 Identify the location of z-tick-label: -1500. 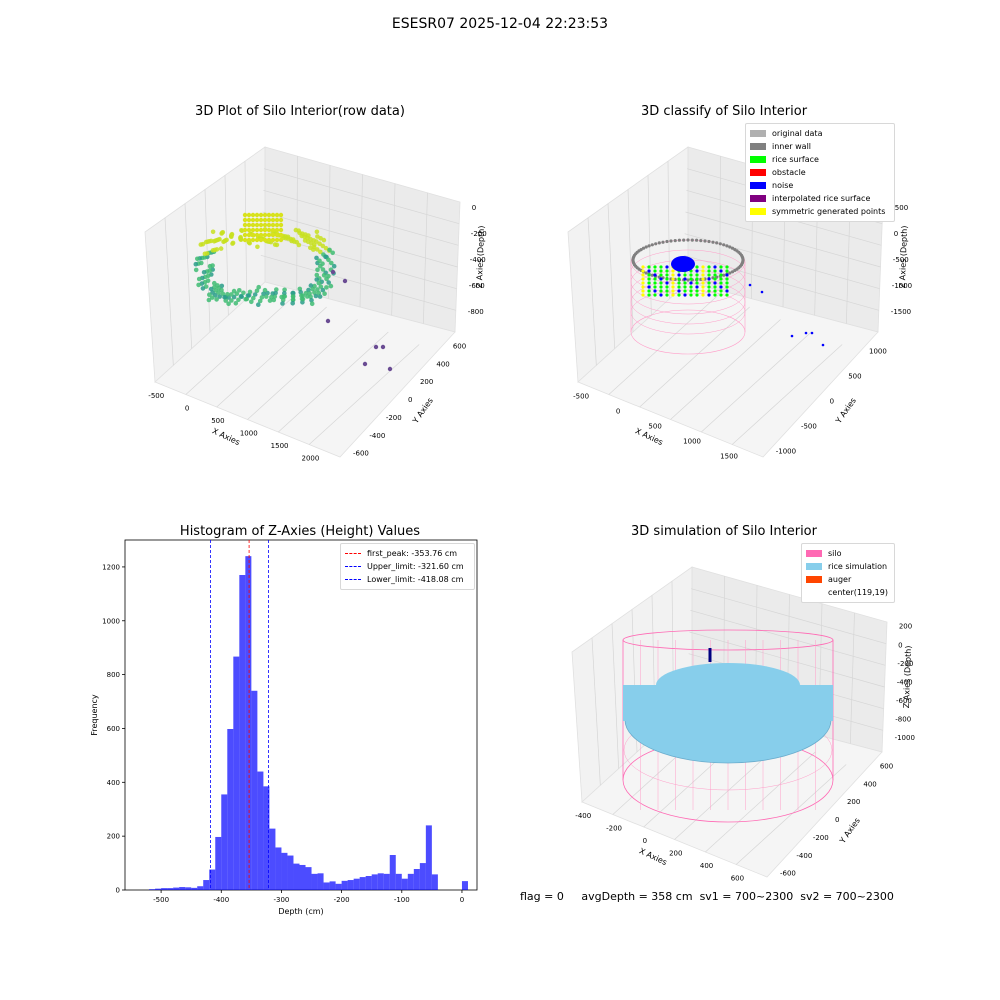
(901, 312).